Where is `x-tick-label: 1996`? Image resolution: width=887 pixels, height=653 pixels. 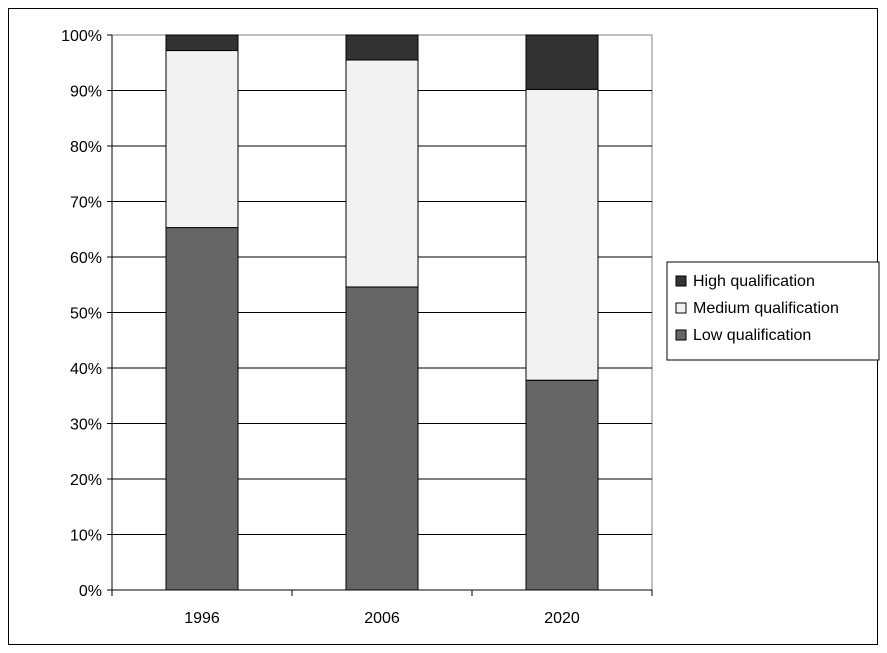
x-tick-label: 1996 is located at coordinates (202, 618).